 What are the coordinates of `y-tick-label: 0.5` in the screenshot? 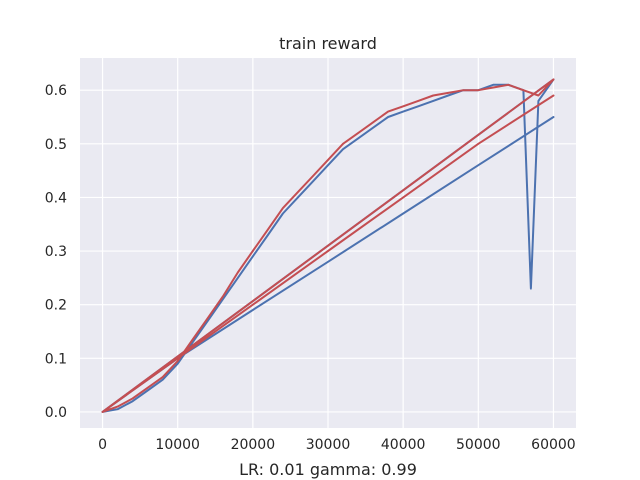 It's located at (56, 145).